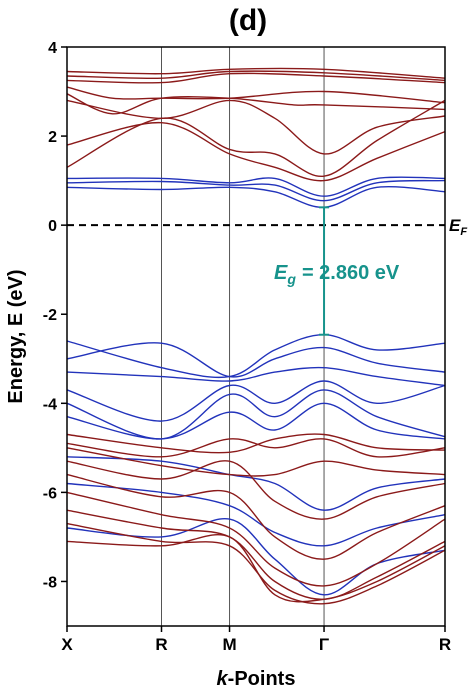 The image size is (474, 695). What do you see at coordinates (455, 225) in the screenshot?
I see `fermi-level-symbol: E` at bounding box center [455, 225].